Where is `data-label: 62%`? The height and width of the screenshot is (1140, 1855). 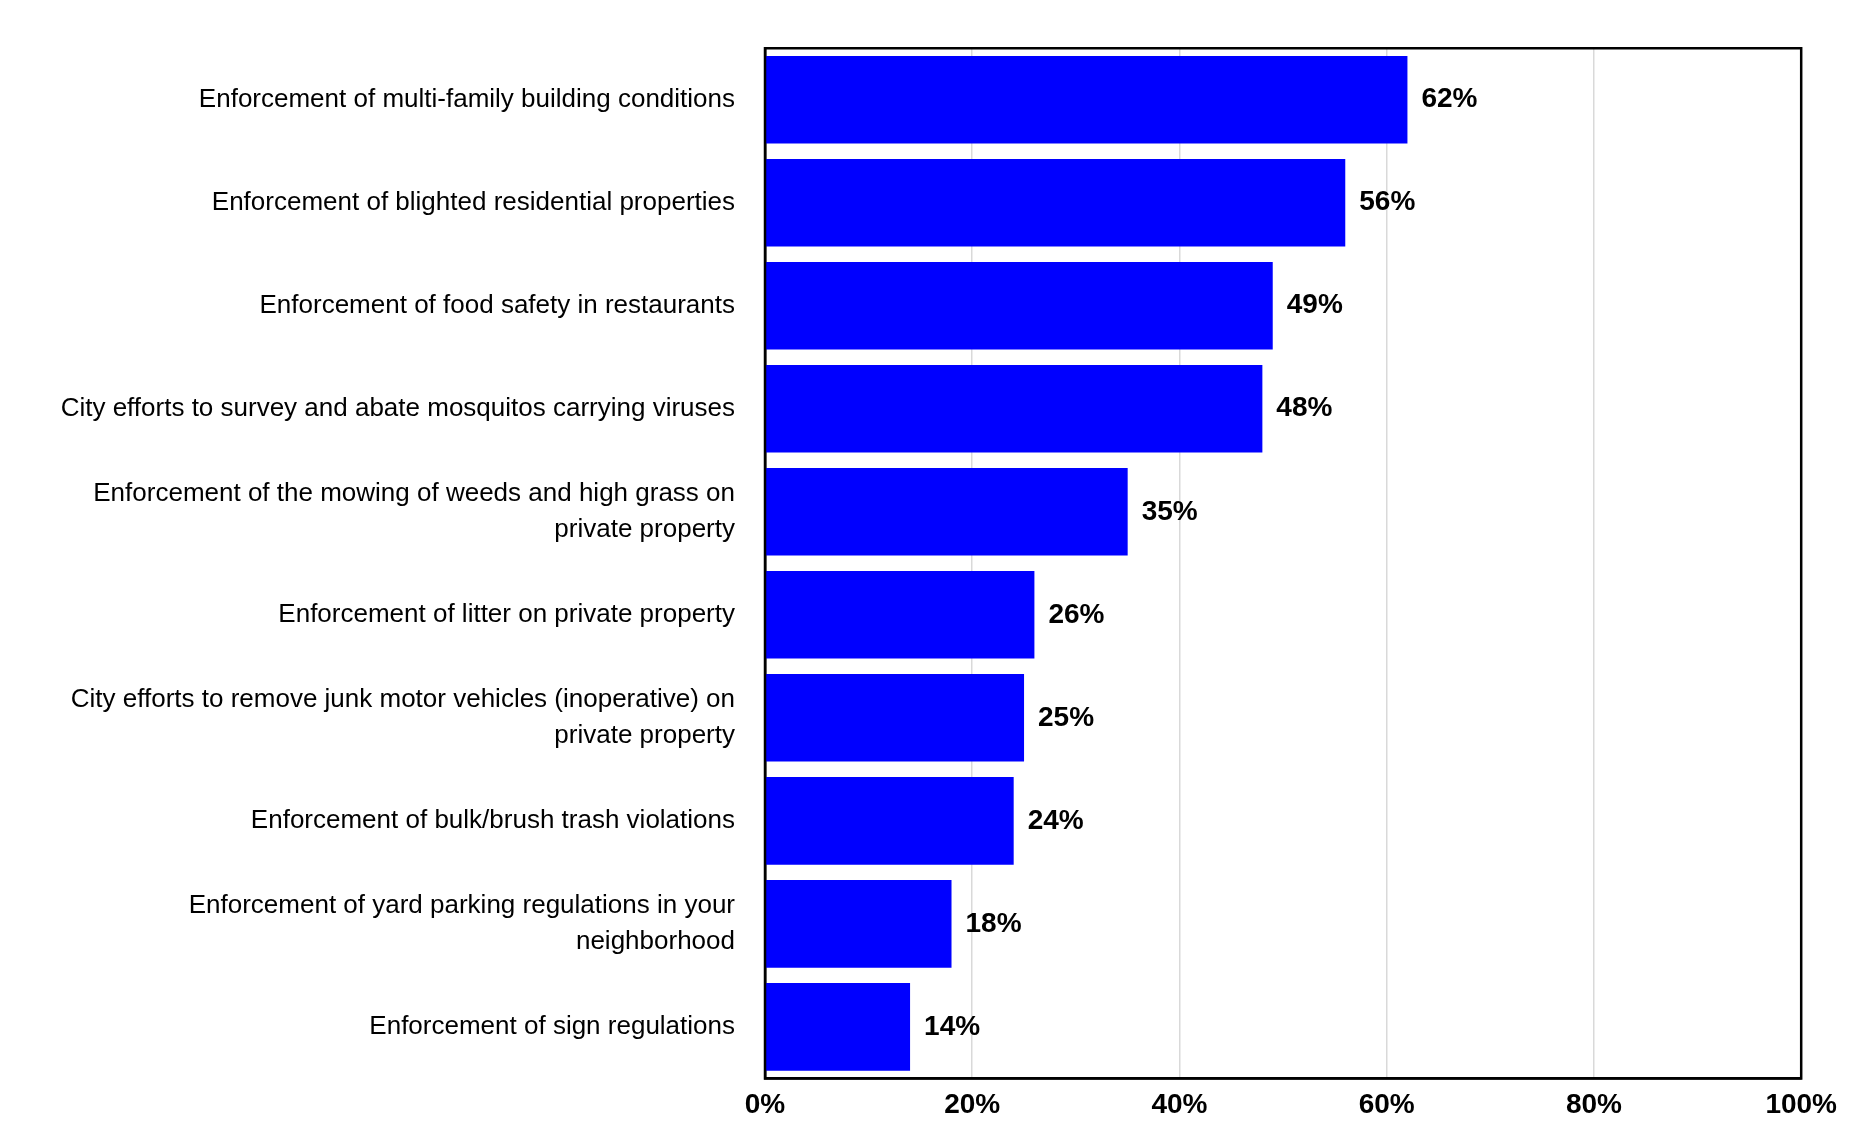 data-label: 62% is located at coordinates (1449, 98).